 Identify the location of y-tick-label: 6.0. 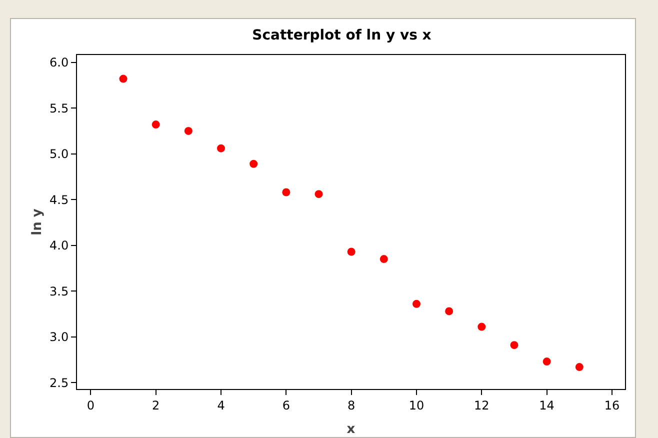
(59, 63).